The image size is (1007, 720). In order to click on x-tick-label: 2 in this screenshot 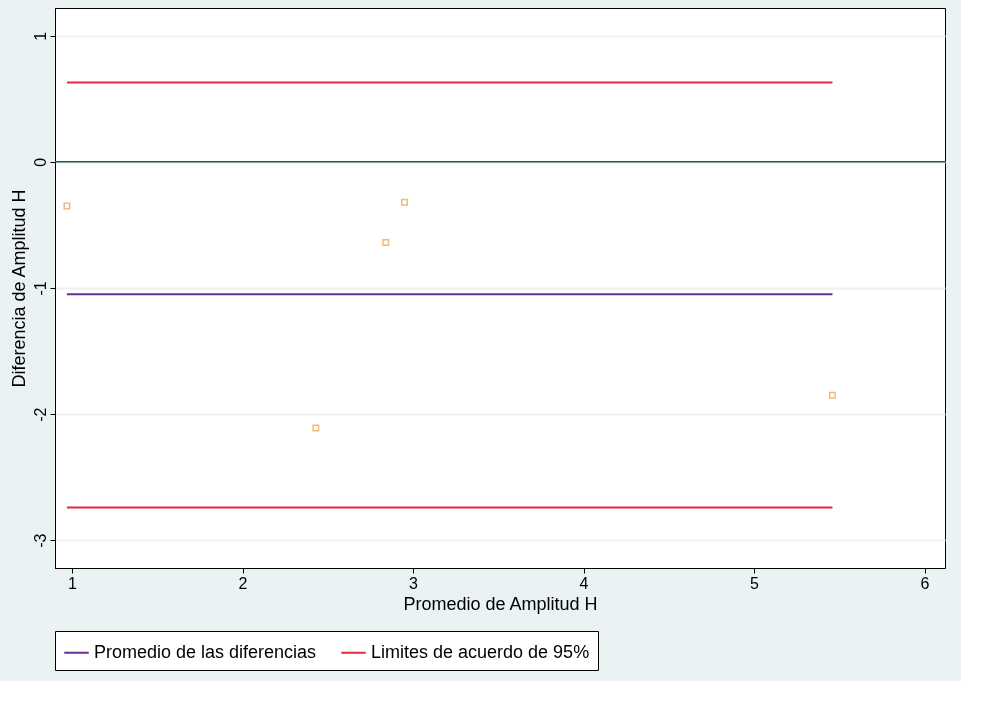, I will do `click(243, 583)`.